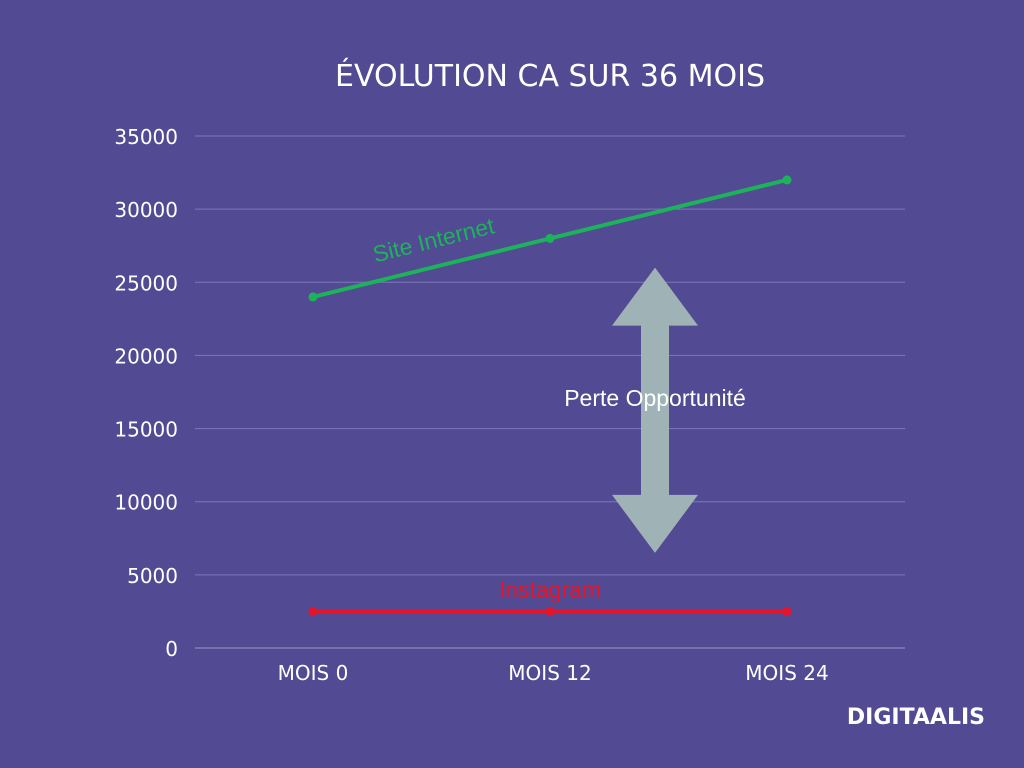  I want to click on y-tick-label: 5000, so click(152, 576).